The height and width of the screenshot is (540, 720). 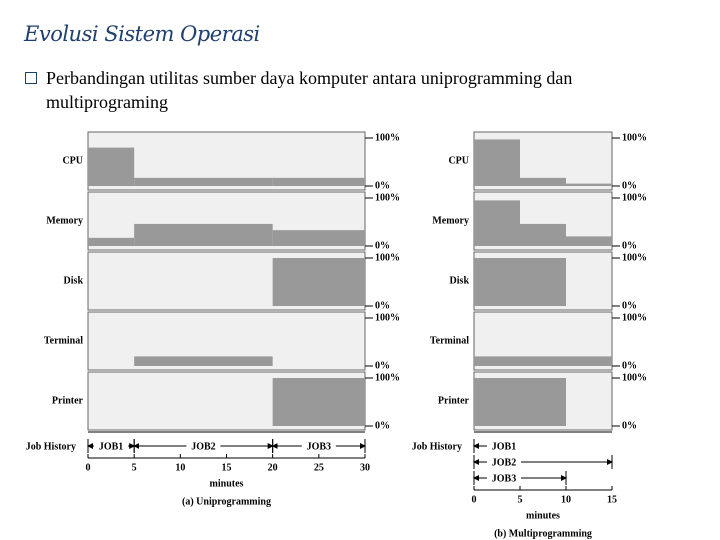 What do you see at coordinates (226, 501) in the screenshot?
I see `chart-caption: (a) Uniprogramming` at bounding box center [226, 501].